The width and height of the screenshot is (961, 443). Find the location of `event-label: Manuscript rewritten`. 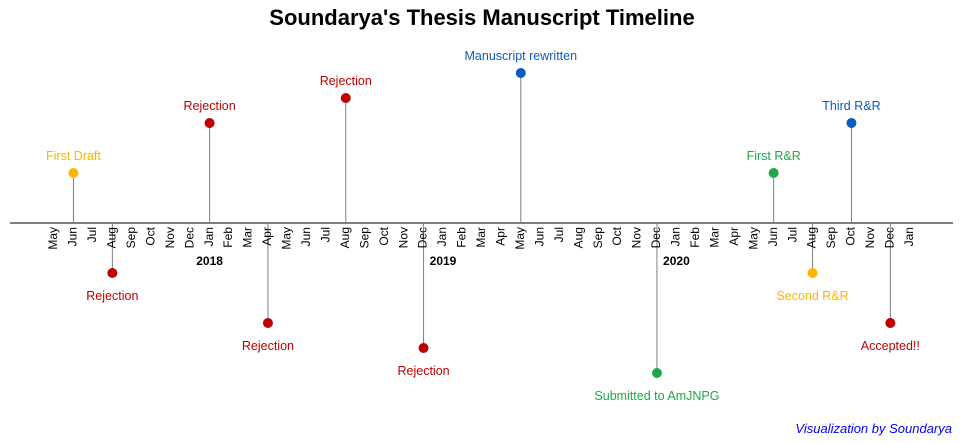

event-label: Manuscript rewritten is located at coordinates (521, 56).